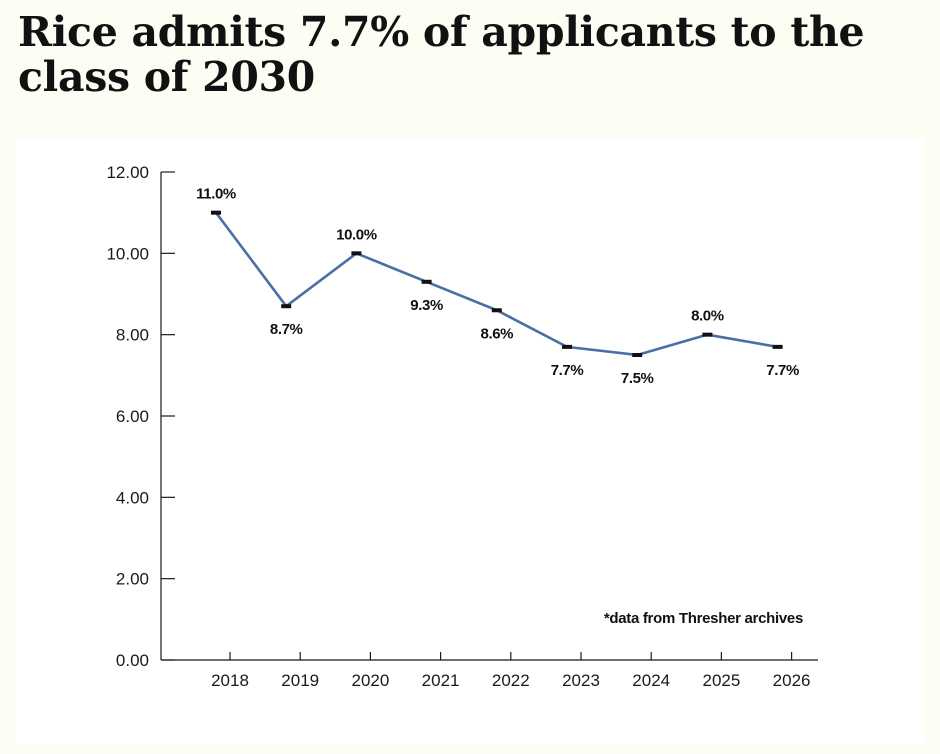 This screenshot has width=940, height=754. I want to click on y-tick-label: 10.00, so click(127, 253).